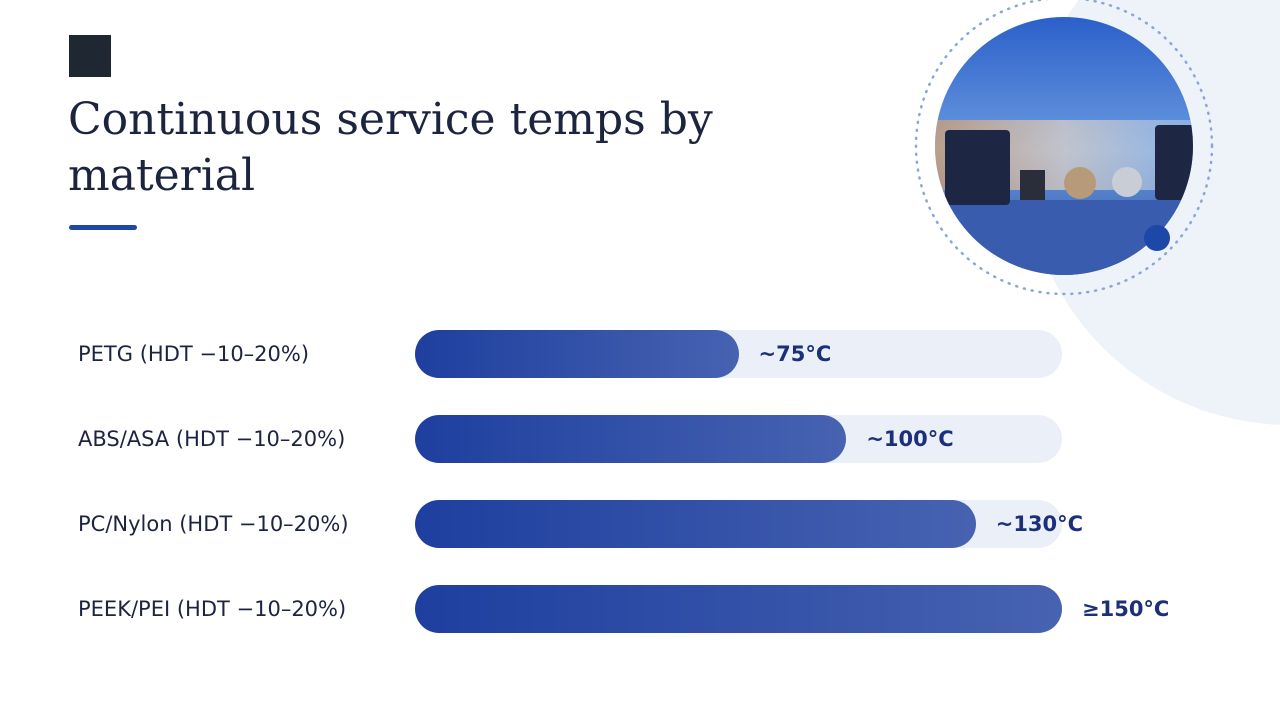 The height and width of the screenshot is (720, 1280). Describe the element at coordinates (390, 147) in the screenshot. I see `chart-title: Continuous service temps by material` at that location.